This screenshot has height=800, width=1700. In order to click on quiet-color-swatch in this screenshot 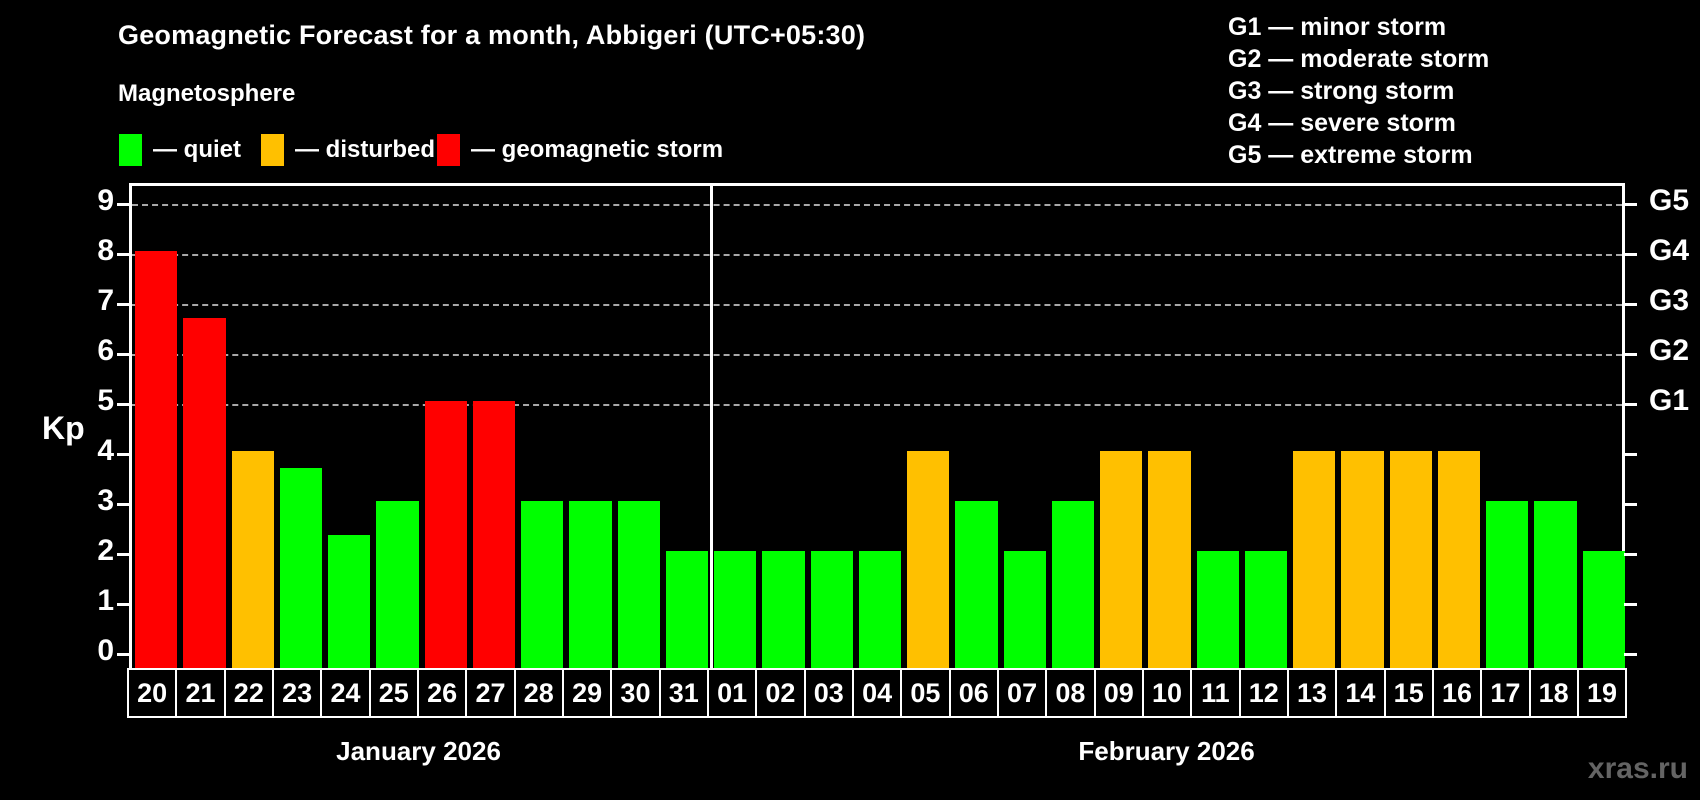, I will do `click(130, 150)`.